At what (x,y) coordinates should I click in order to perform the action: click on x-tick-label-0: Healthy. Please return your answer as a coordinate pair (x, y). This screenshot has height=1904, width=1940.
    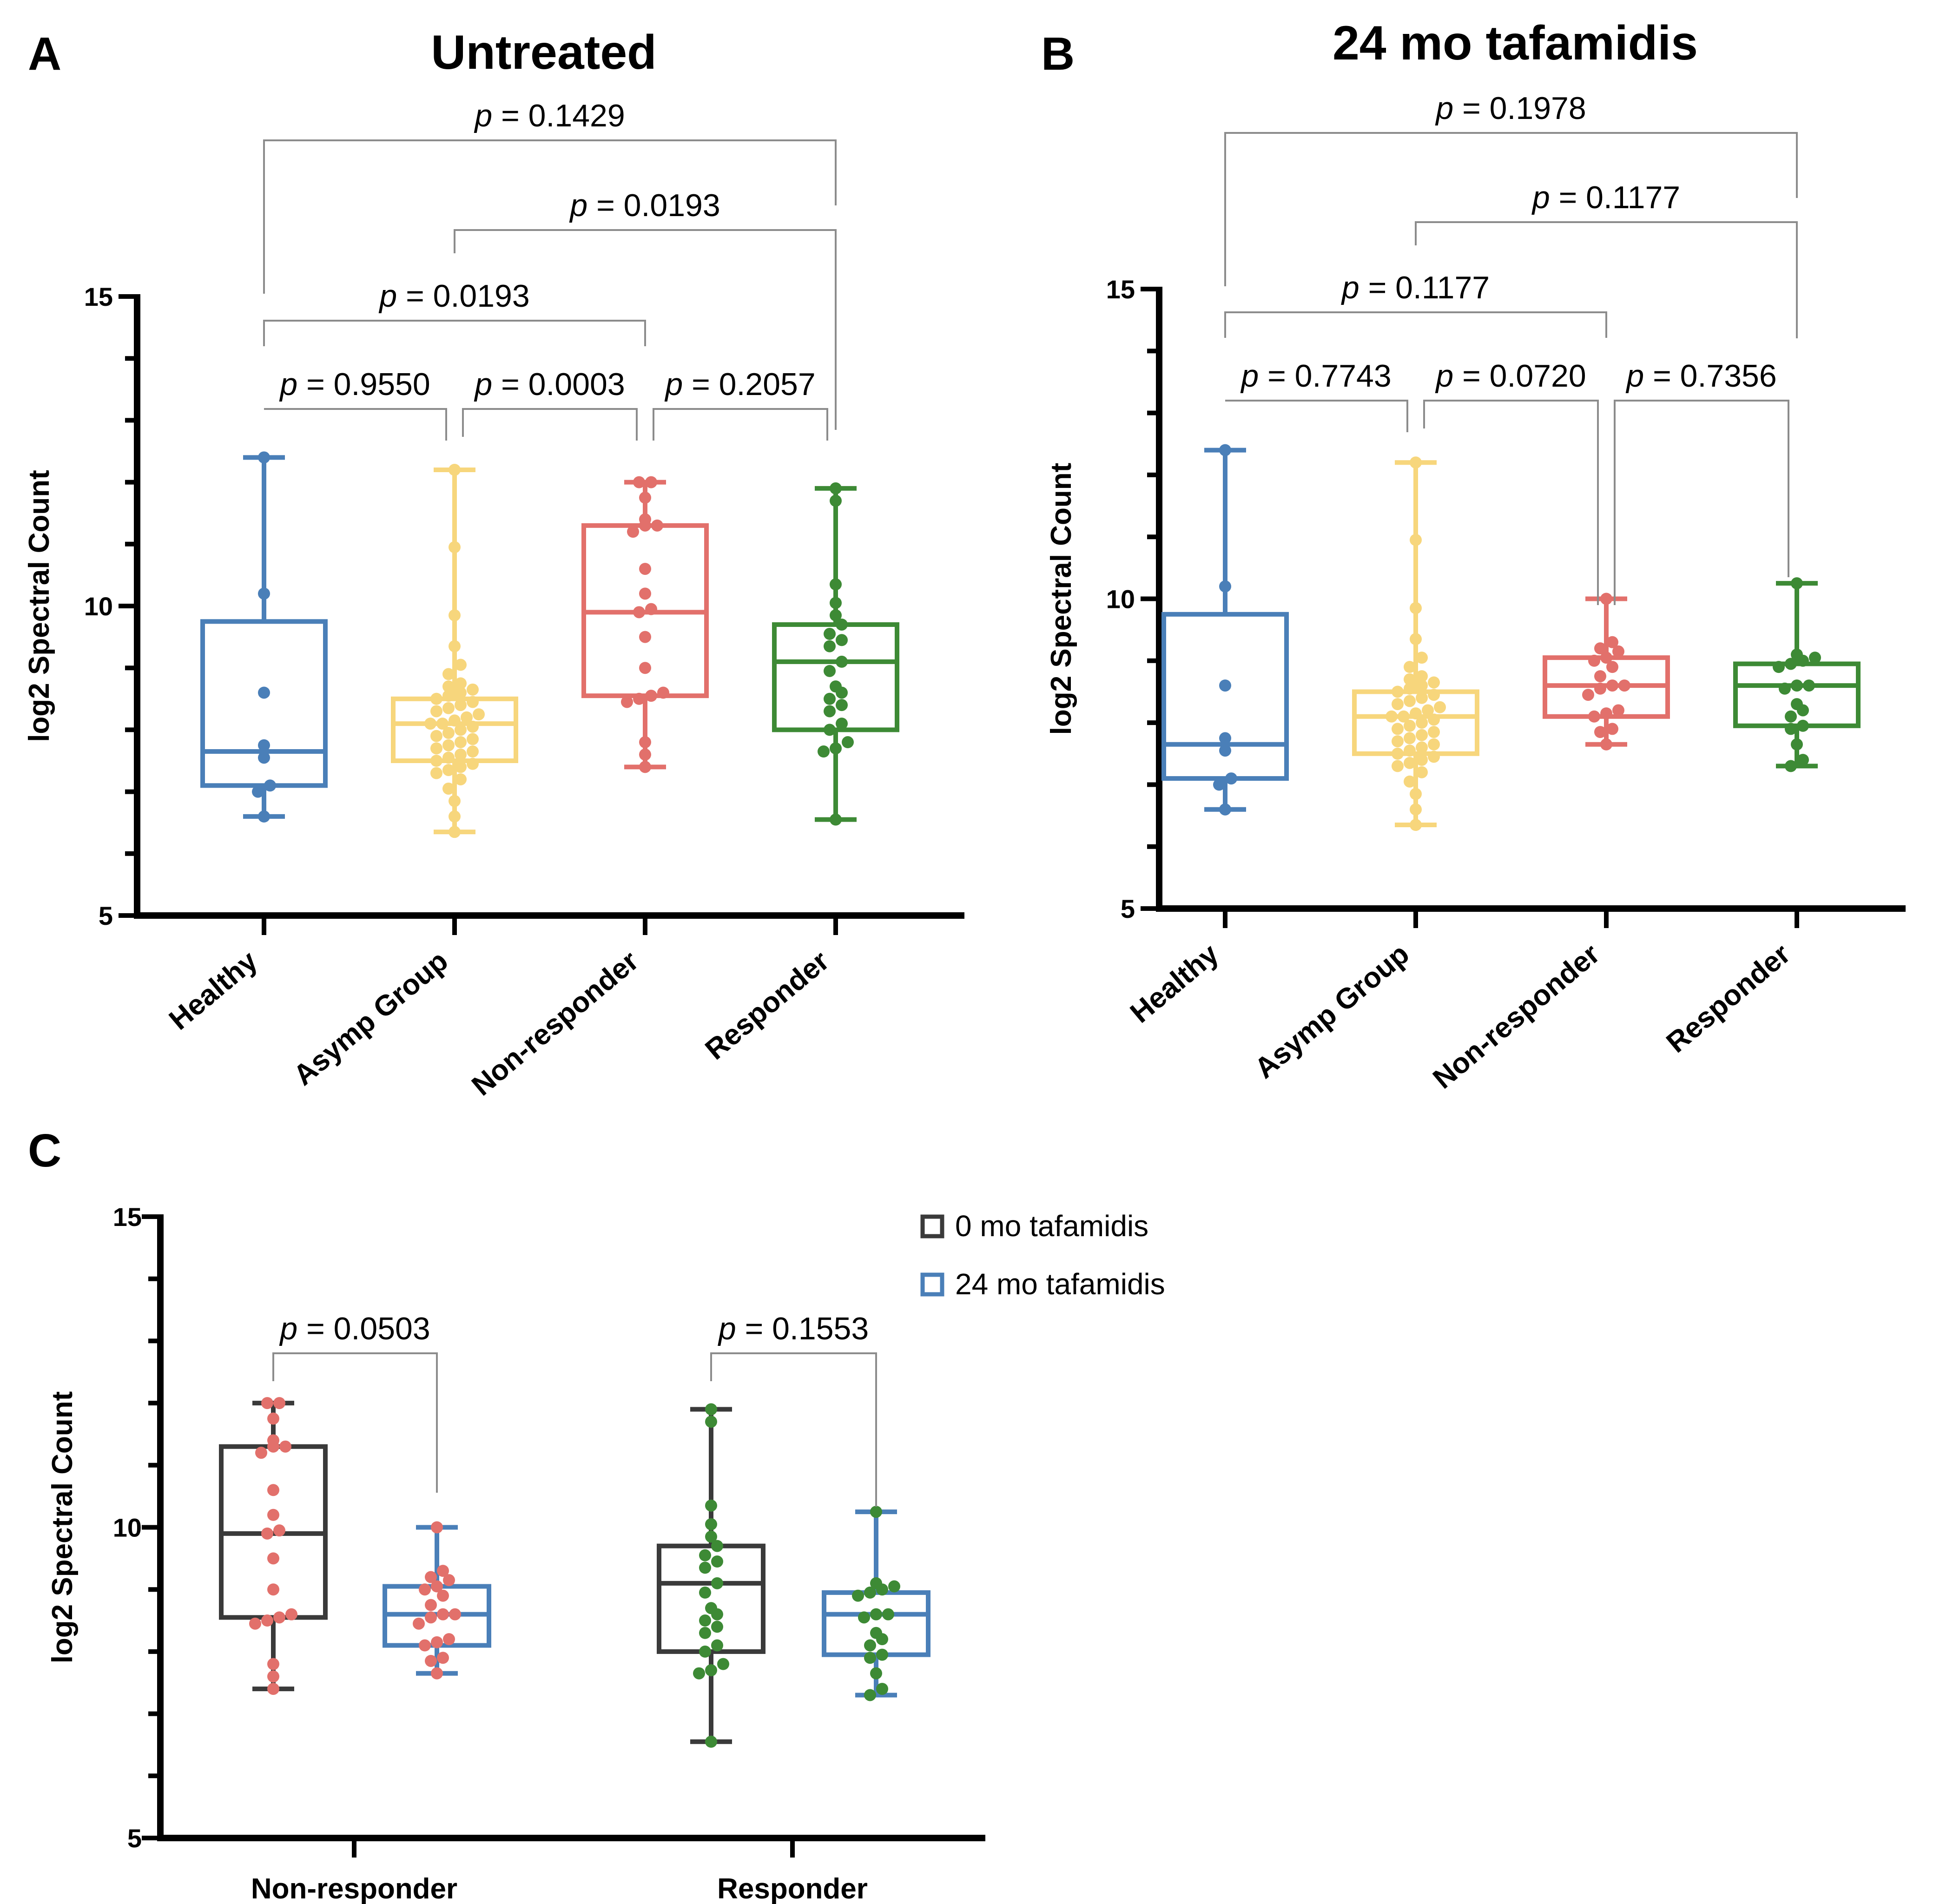
    Looking at the image, I should click on (213, 990).